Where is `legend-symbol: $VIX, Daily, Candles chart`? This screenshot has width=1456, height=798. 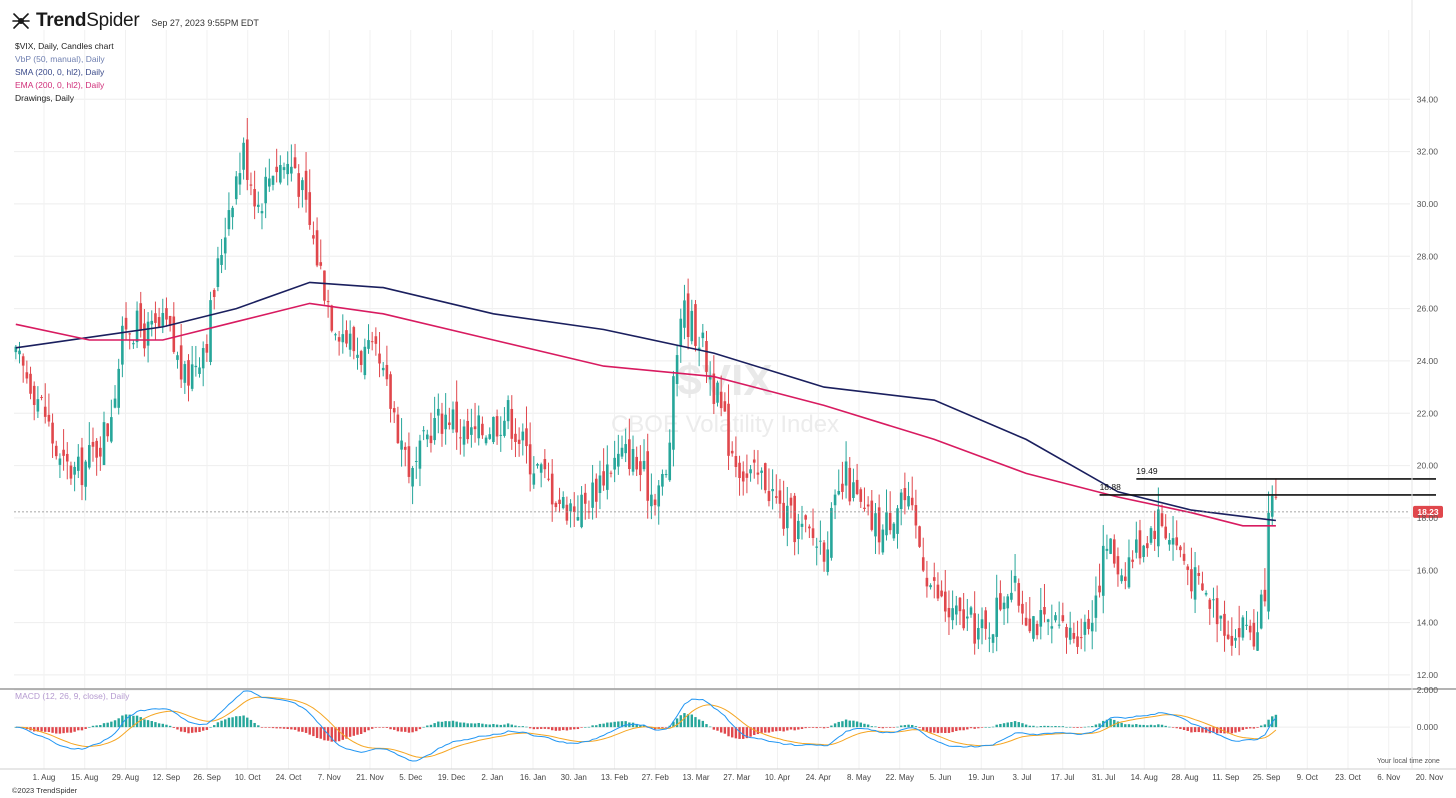
legend-symbol: $VIX, Daily, Candles chart is located at coordinates (64, 46).